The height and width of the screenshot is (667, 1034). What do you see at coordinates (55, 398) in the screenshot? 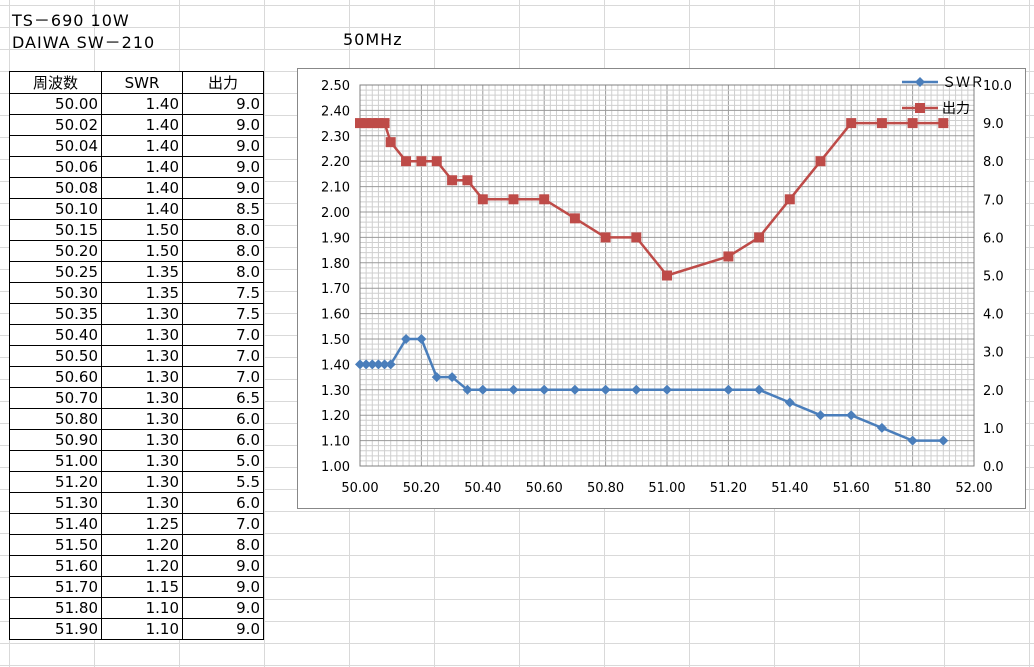
I see `cell-frequency: 50.70` at bounding box center [55, 398].